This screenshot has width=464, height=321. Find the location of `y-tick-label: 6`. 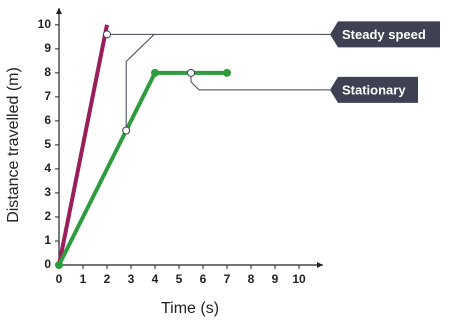

y-tick-label: 6 is located at coordinates (47, 120).